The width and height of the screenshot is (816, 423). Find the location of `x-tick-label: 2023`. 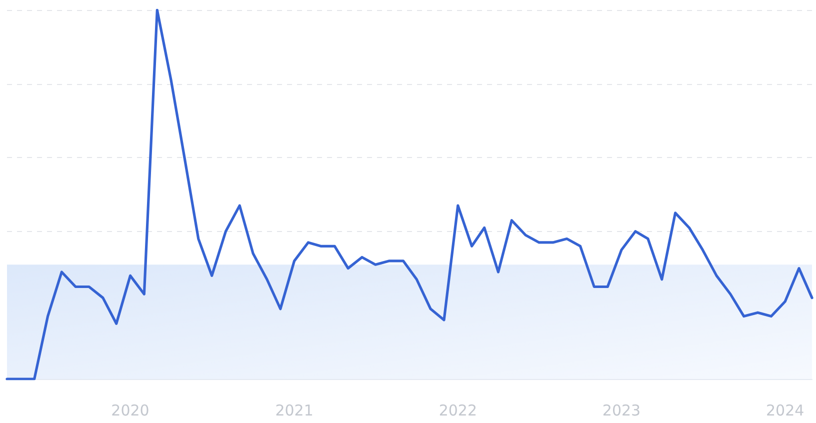

x-tick-label: 2023 is located at coordinates (621, 411).